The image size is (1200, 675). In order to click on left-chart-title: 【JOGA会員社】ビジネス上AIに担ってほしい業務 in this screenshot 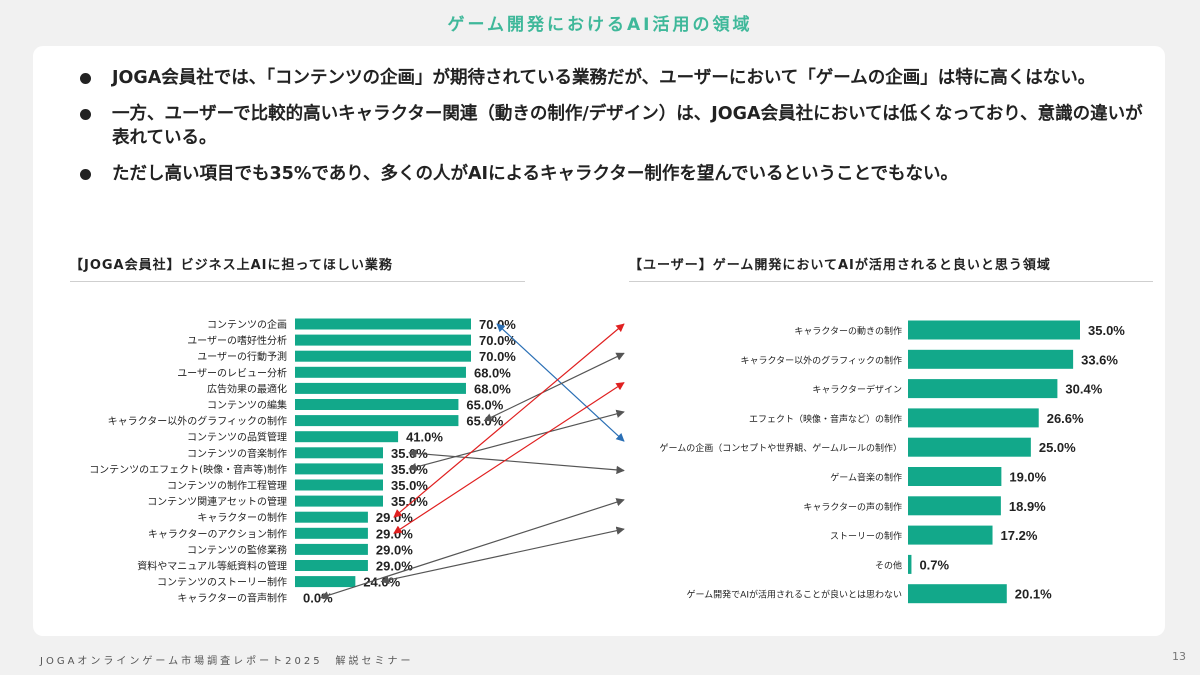, I will do `click(297, 268)`.